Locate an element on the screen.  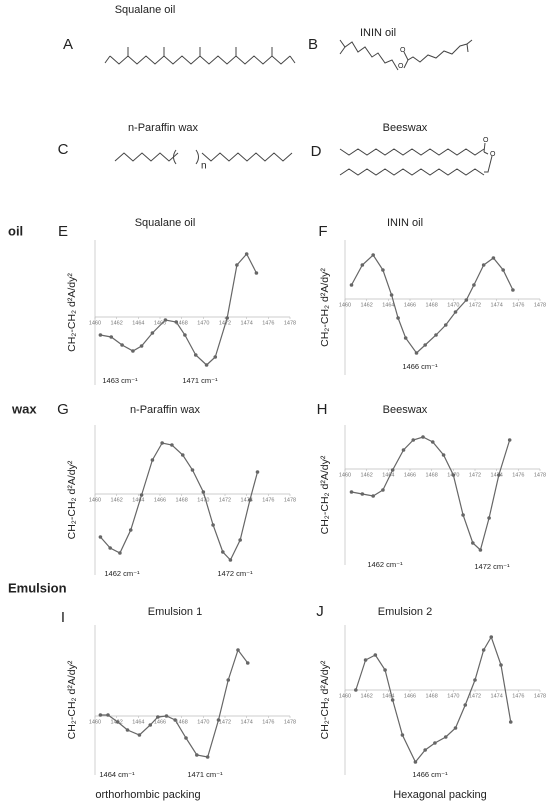
panel-letter: I is located at coordinates (63, 617).